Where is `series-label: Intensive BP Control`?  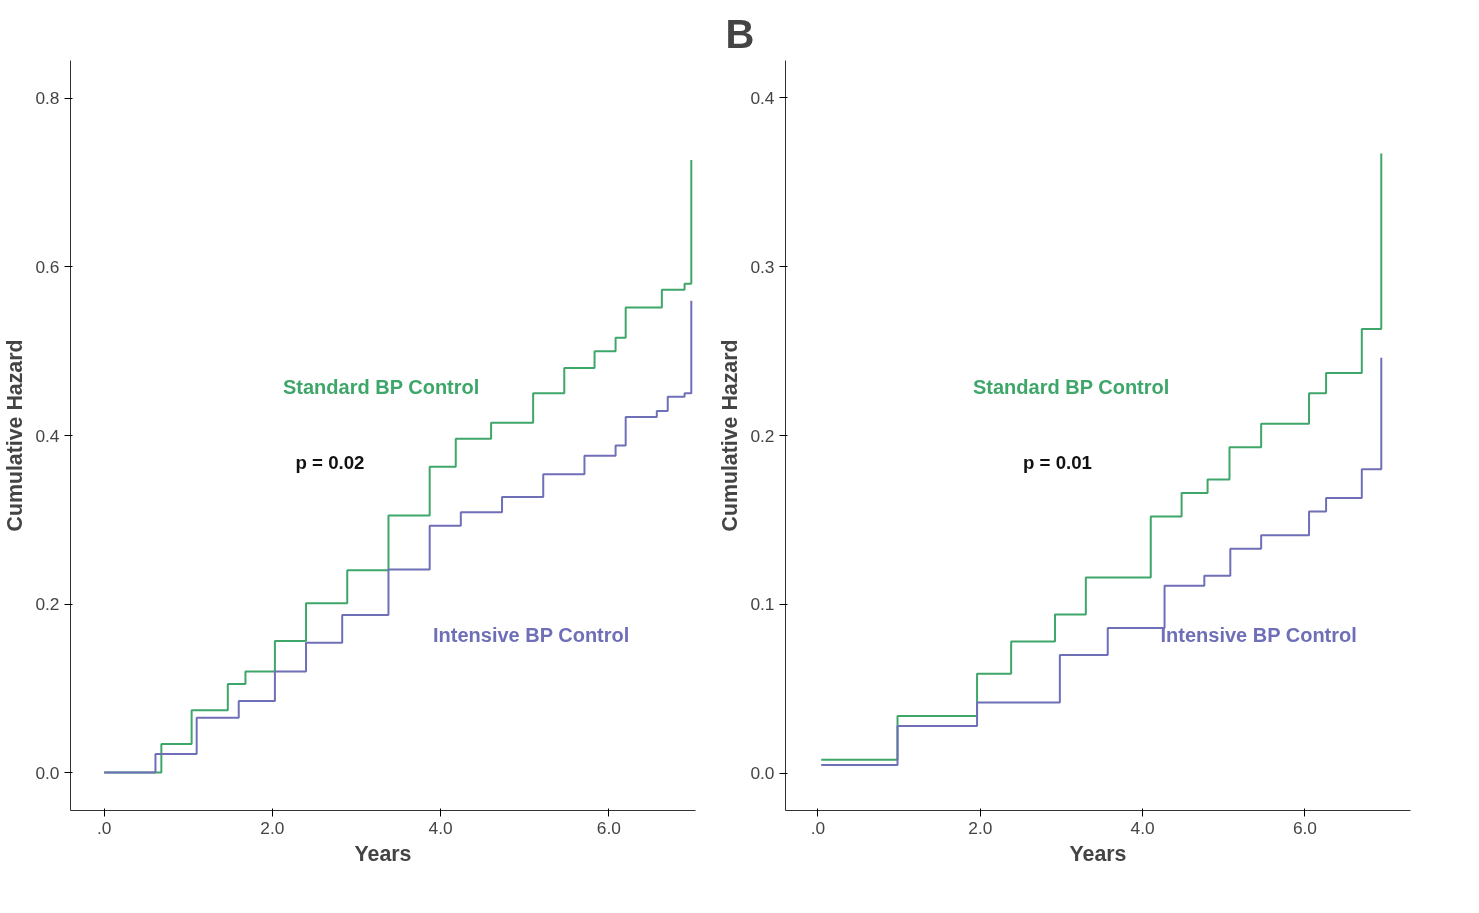 series-label: Intensive BP Control is located at coordinates (1258, 634).